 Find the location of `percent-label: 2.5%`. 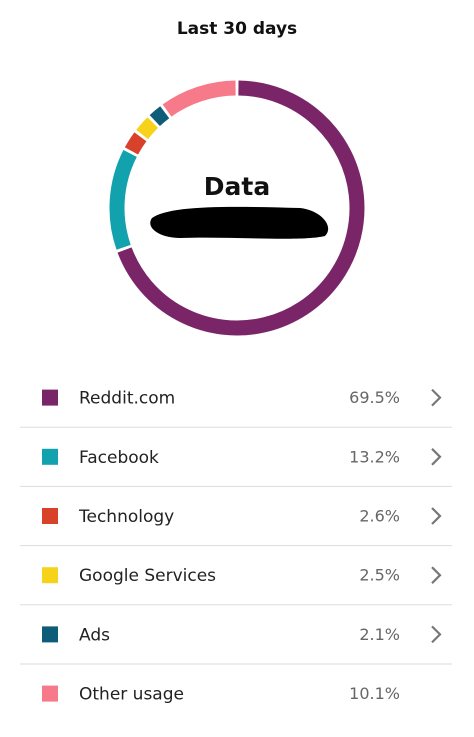

percent-label: 2.5% is located at coordinates (379, 575).